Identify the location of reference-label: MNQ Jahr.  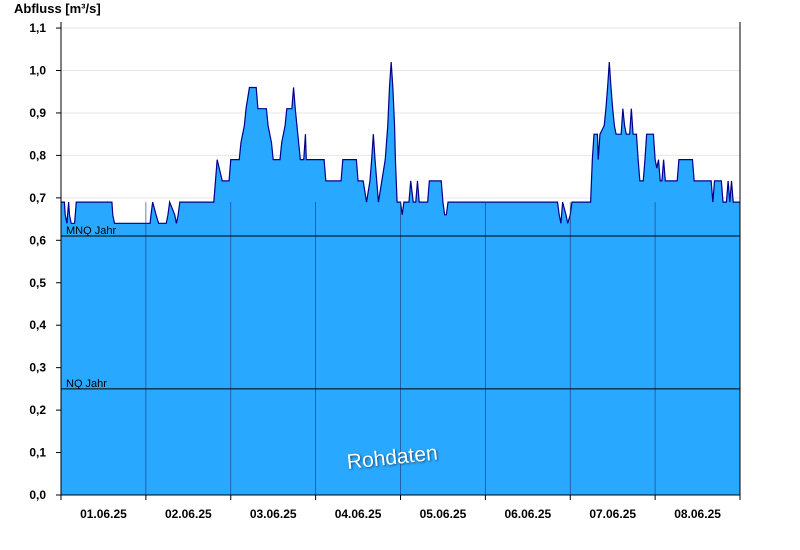
(91, 231).